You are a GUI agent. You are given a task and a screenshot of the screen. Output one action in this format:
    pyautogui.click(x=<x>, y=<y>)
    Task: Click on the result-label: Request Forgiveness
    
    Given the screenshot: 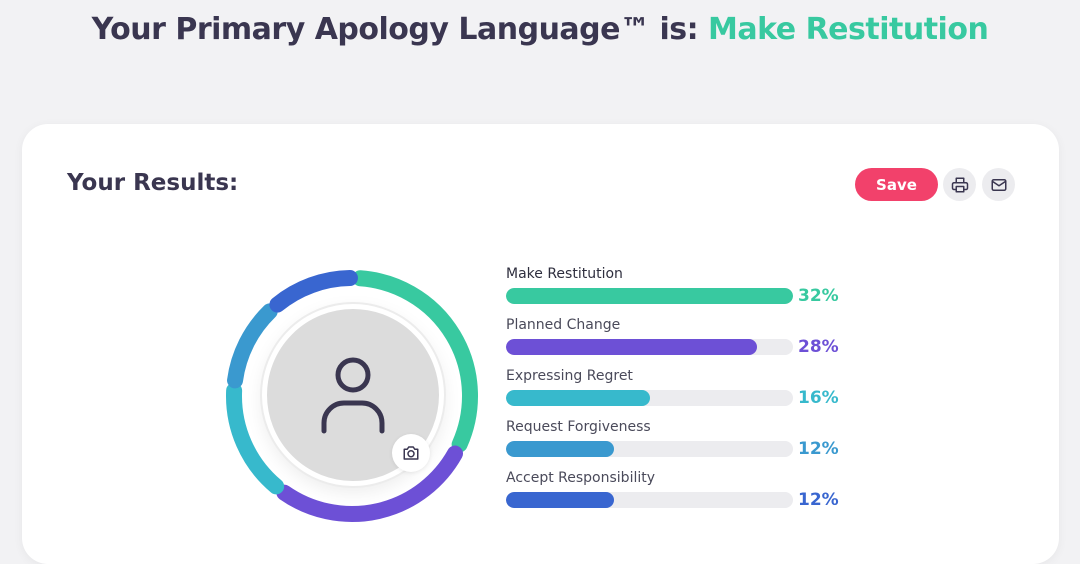 What is the action you would take?
    pyautogui.click(x=578, y=427)
    